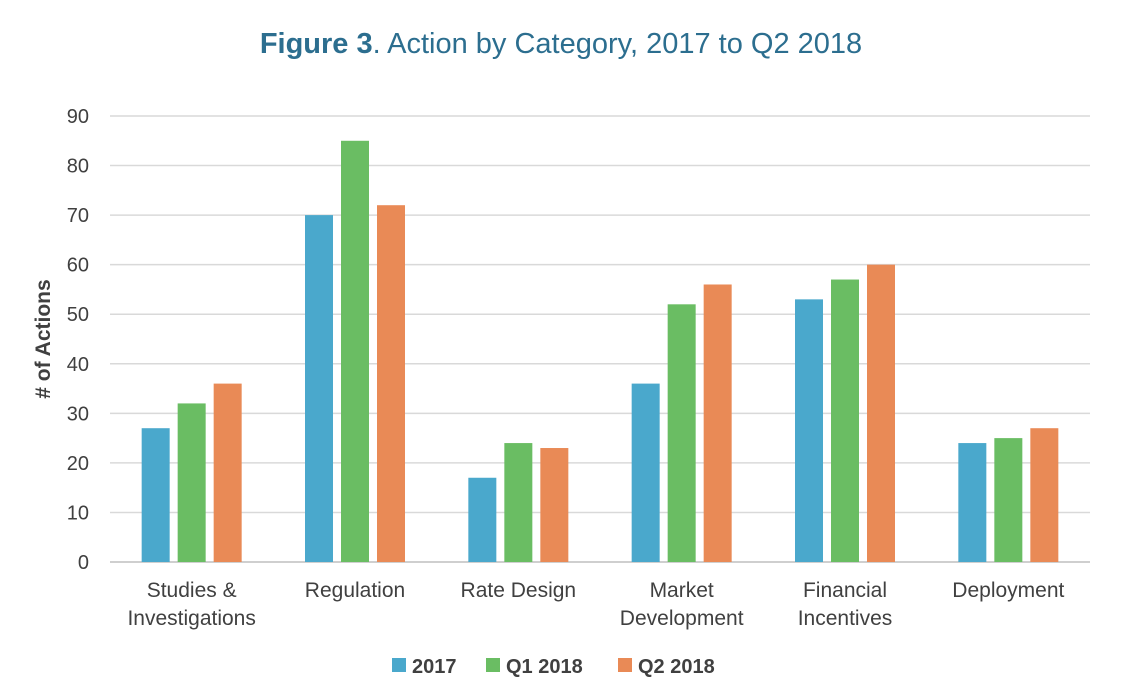  Describe the element at coordinates (78, 266) in the screenshot. I see `y-tick-label: 60` at that location.